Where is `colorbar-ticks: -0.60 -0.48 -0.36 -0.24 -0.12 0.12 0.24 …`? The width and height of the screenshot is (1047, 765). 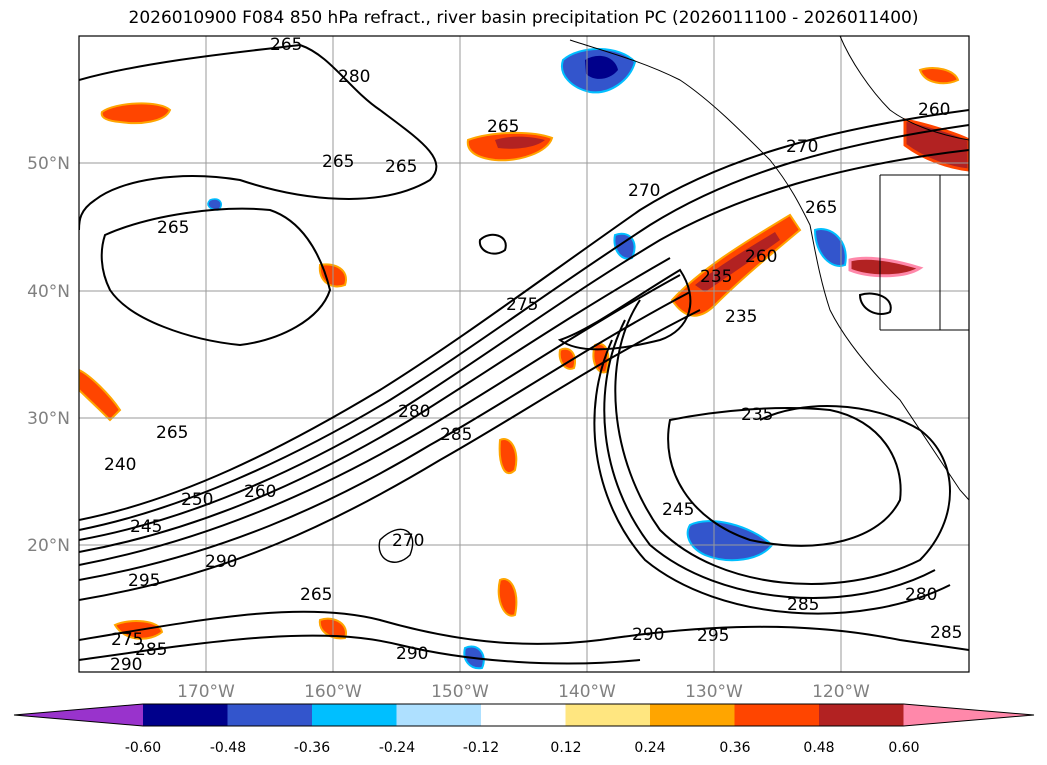
colorbar-ticks: -0.60 -0.48 -0.36 -0.24 -0.12 0.12 0.24 … is located at coordinates (522, 748).